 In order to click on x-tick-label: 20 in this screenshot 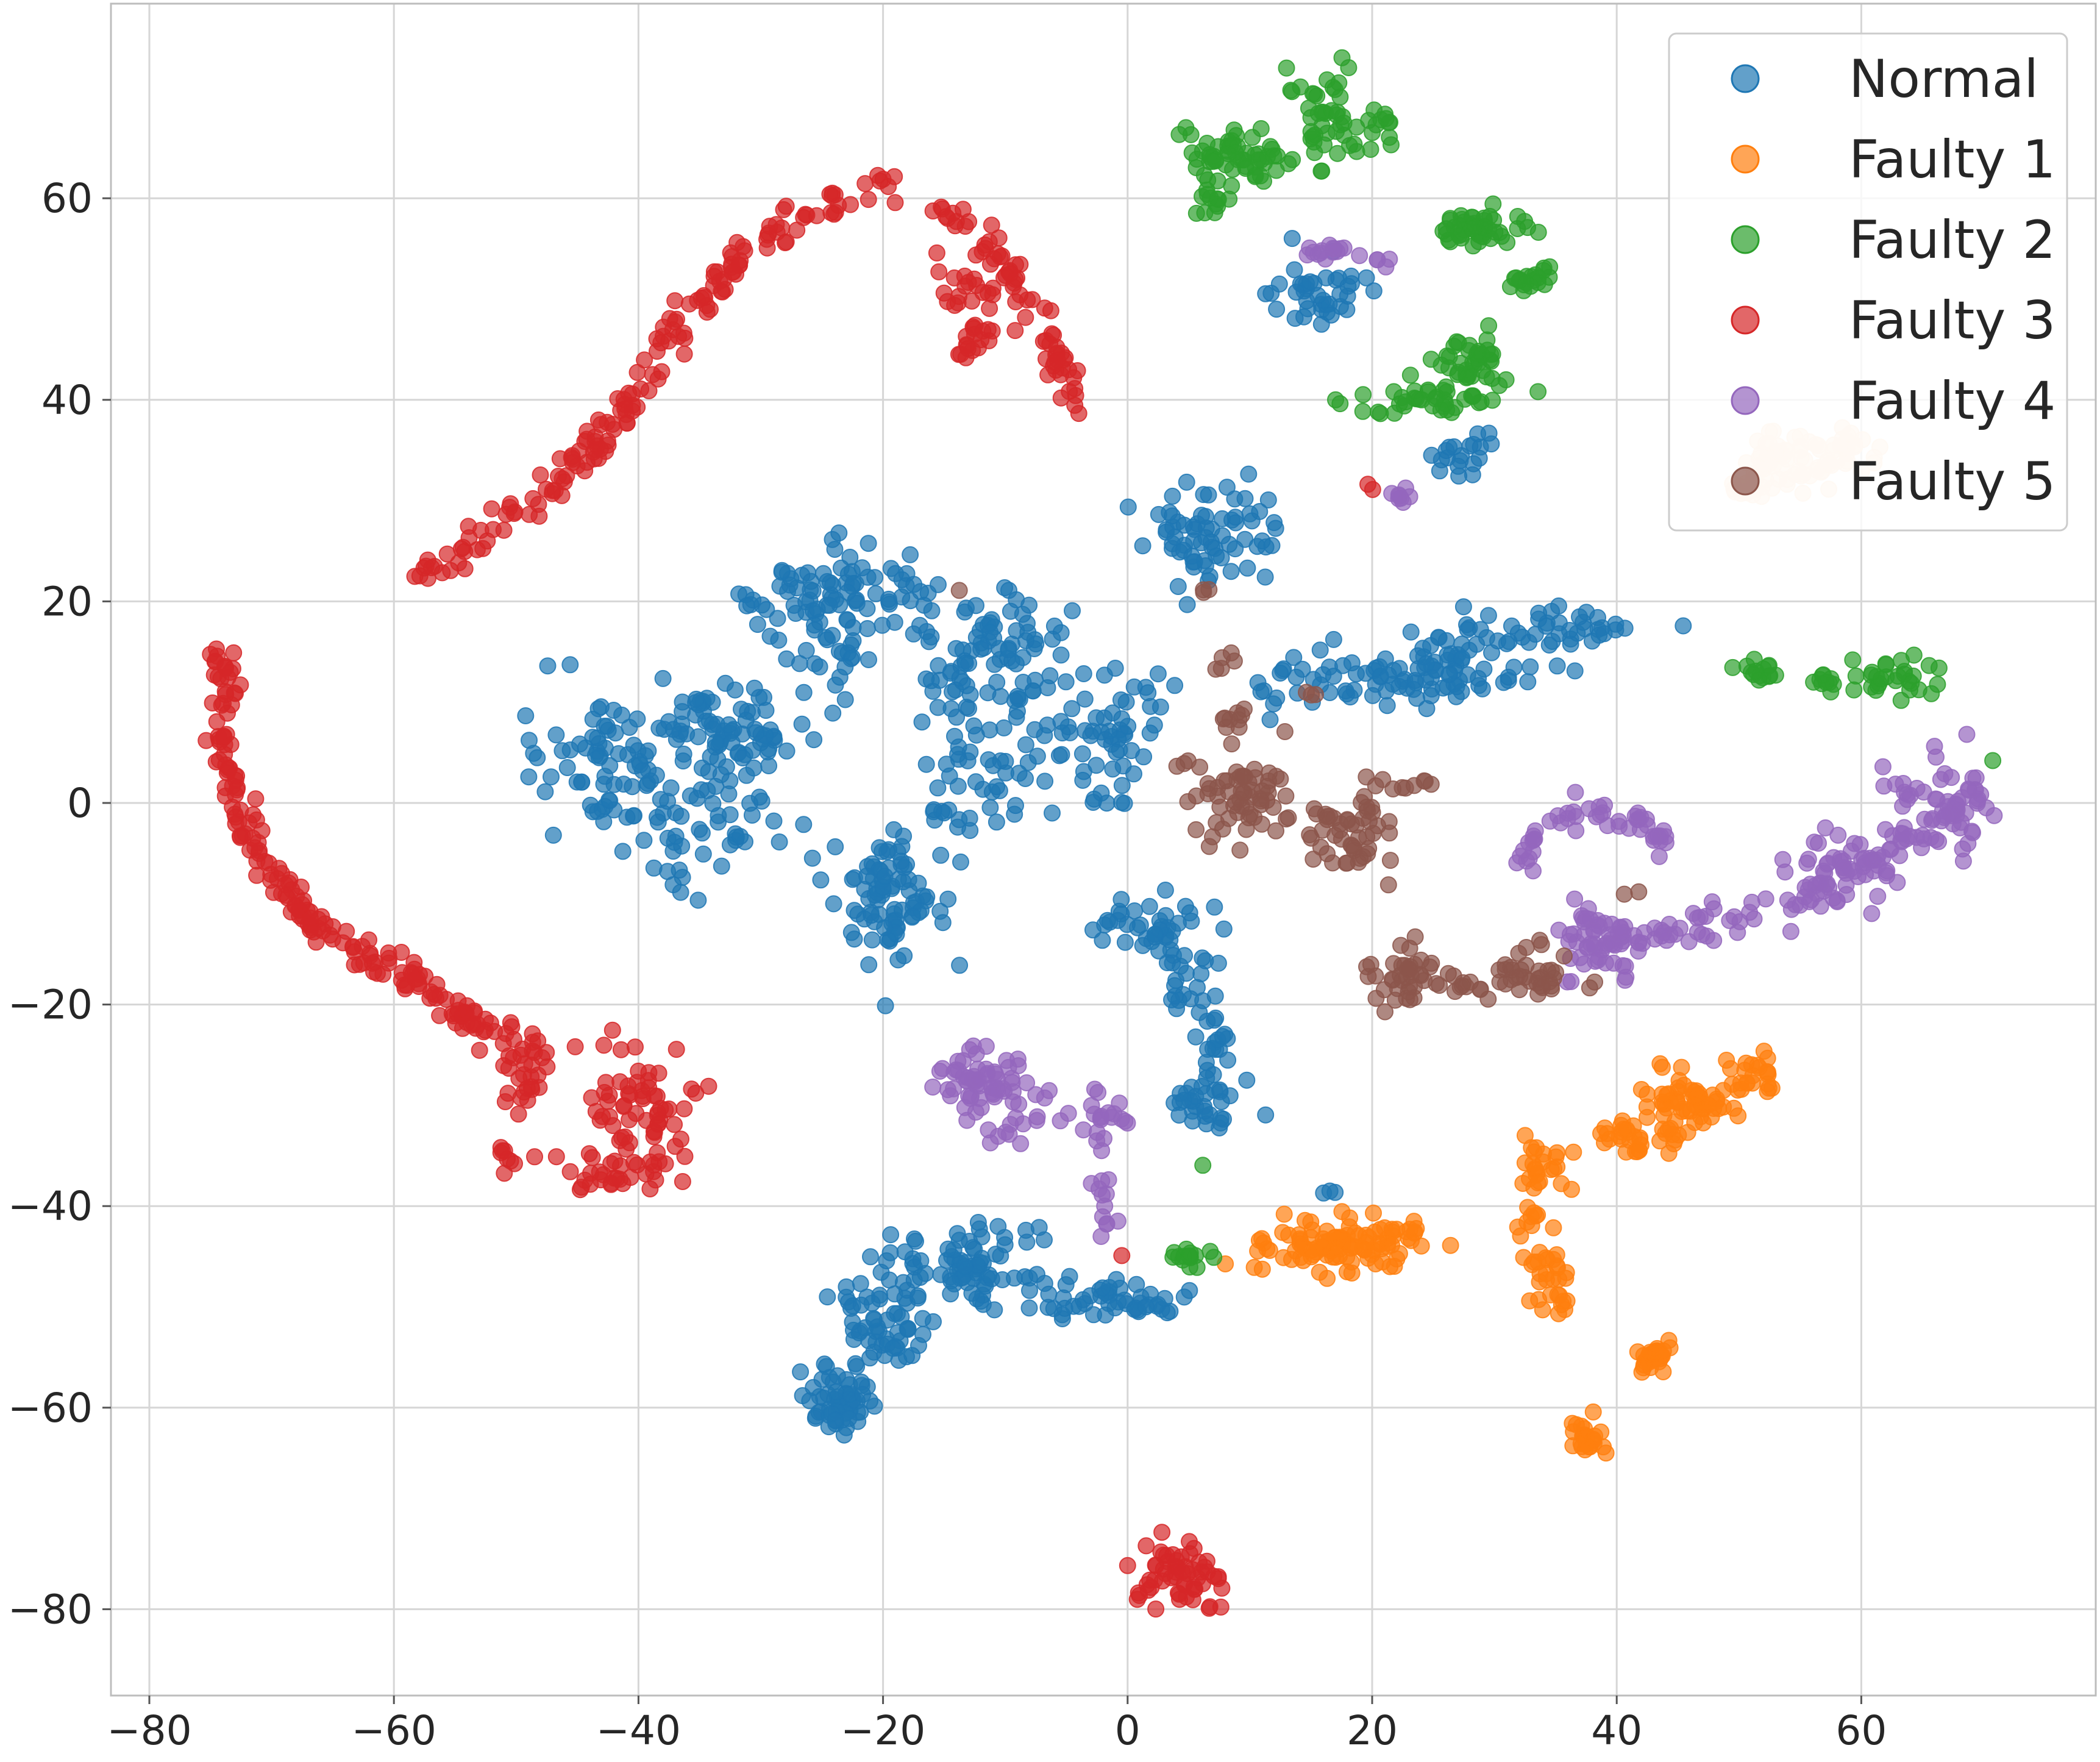, I will do `click(1372, 1731)`.